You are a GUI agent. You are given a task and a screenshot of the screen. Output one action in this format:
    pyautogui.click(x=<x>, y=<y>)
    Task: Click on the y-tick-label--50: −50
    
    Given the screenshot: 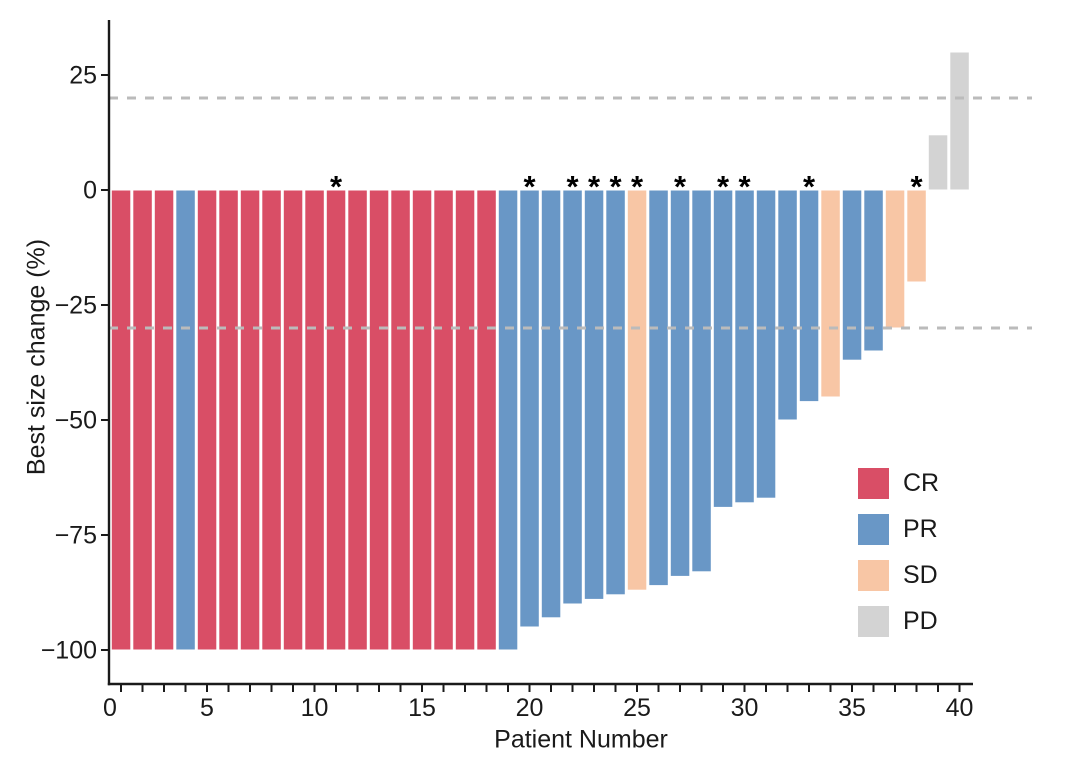 What is the action you would take?
    pyautogui.click(x=76, y=421)
    